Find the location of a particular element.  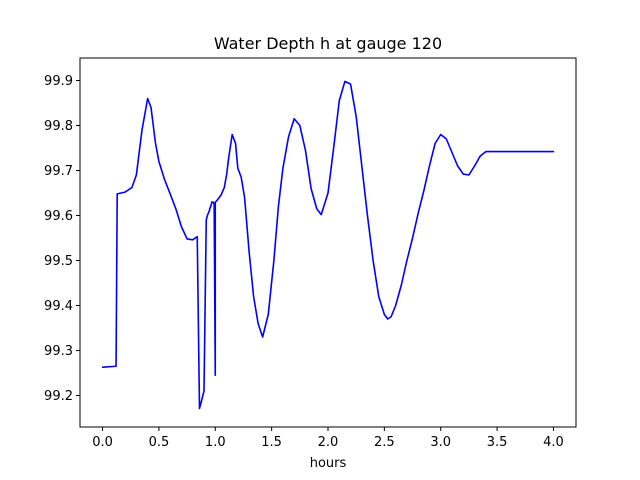

y-tick-label: 99.4 is located at coordinates (58, 306).